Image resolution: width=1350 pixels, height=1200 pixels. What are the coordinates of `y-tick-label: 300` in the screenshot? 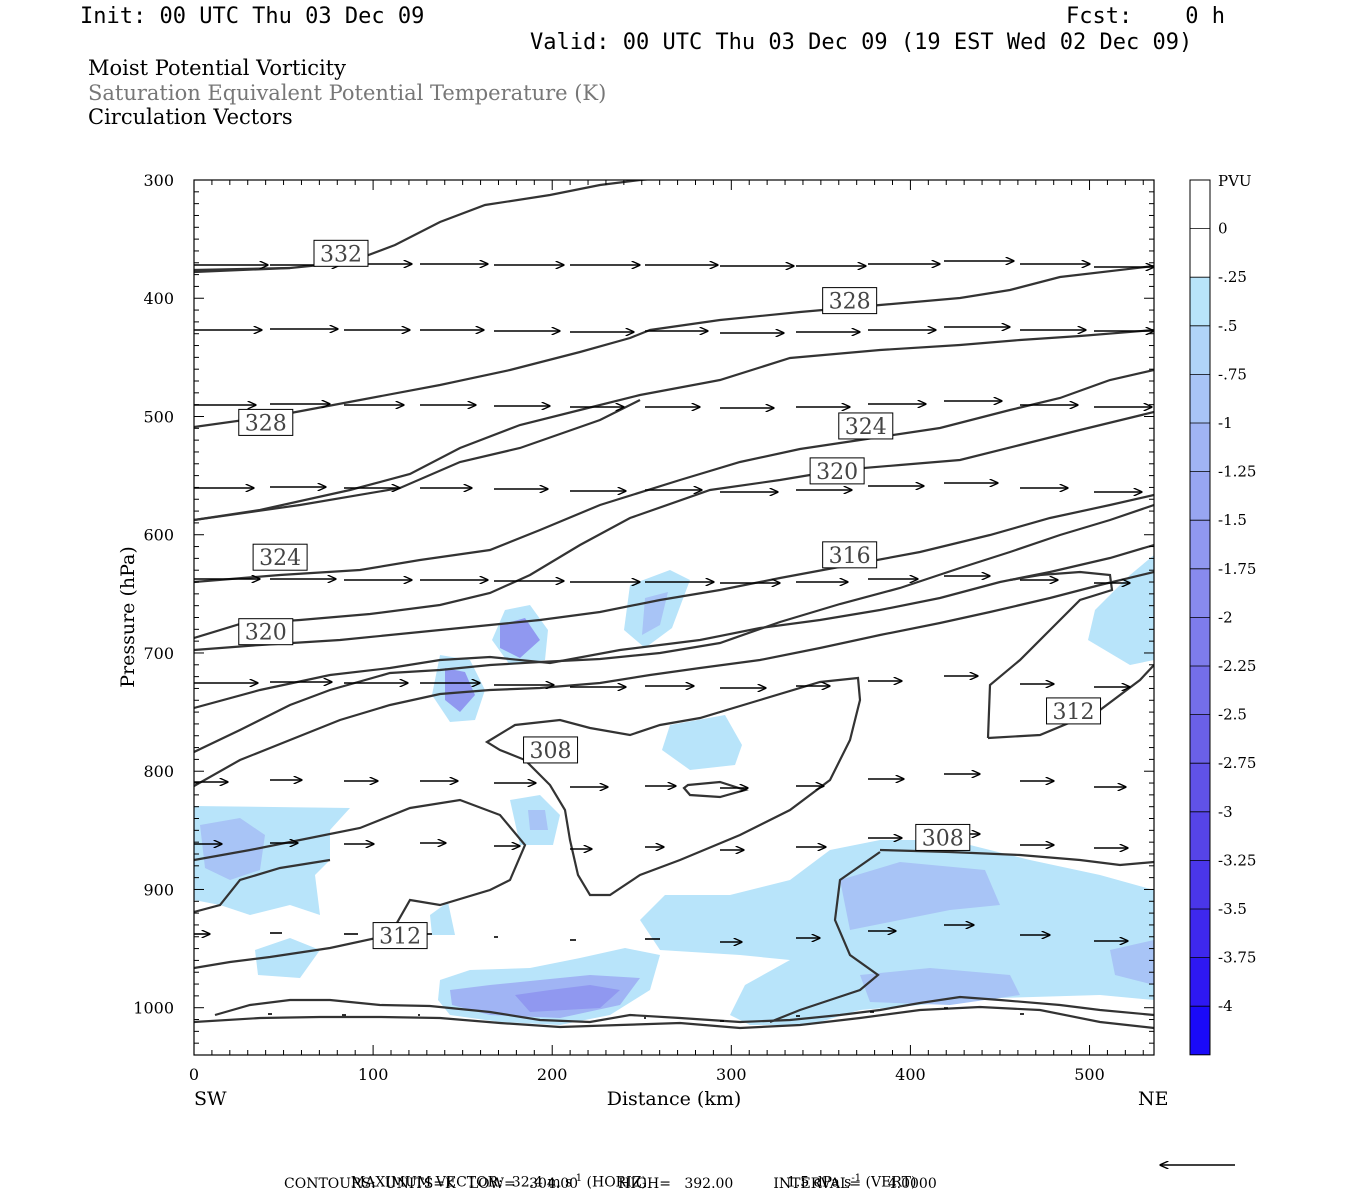 It's located at (158, 180).